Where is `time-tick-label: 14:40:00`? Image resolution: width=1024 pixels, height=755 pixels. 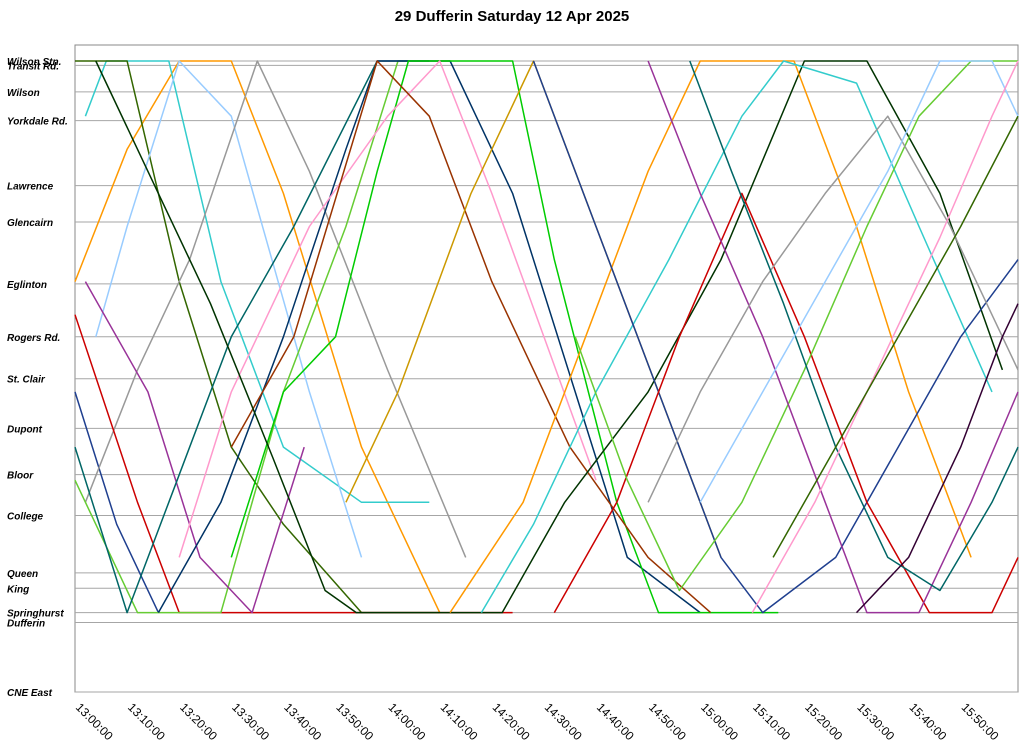
time-tick-label: 14:40:00 is located at coordinates (615, 721).